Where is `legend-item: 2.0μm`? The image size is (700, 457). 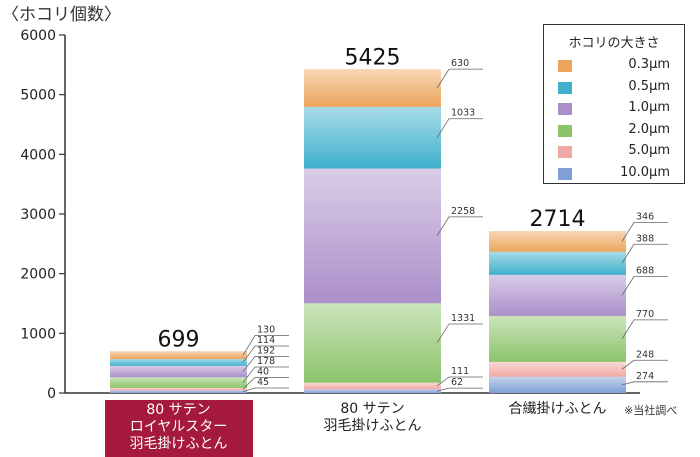
legend-item: 2.0μm is located at coordinates (618, 131).